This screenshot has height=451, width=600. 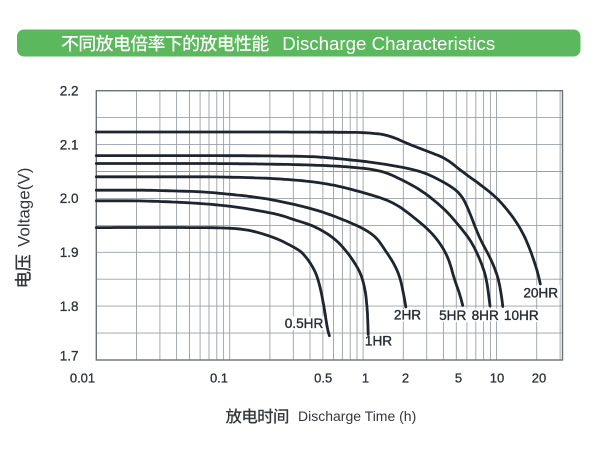 What do you see at coordinates (219, 378) in the screenshot?
I see `svg-text: 0.1` at bounding box center [219, 378].